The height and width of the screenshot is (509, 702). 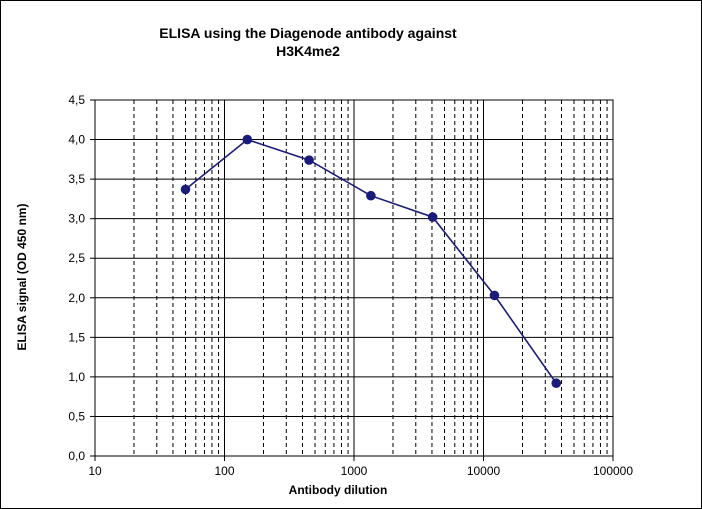 I want to click on x-tick-label: 1000, so click(x=354, y=471).